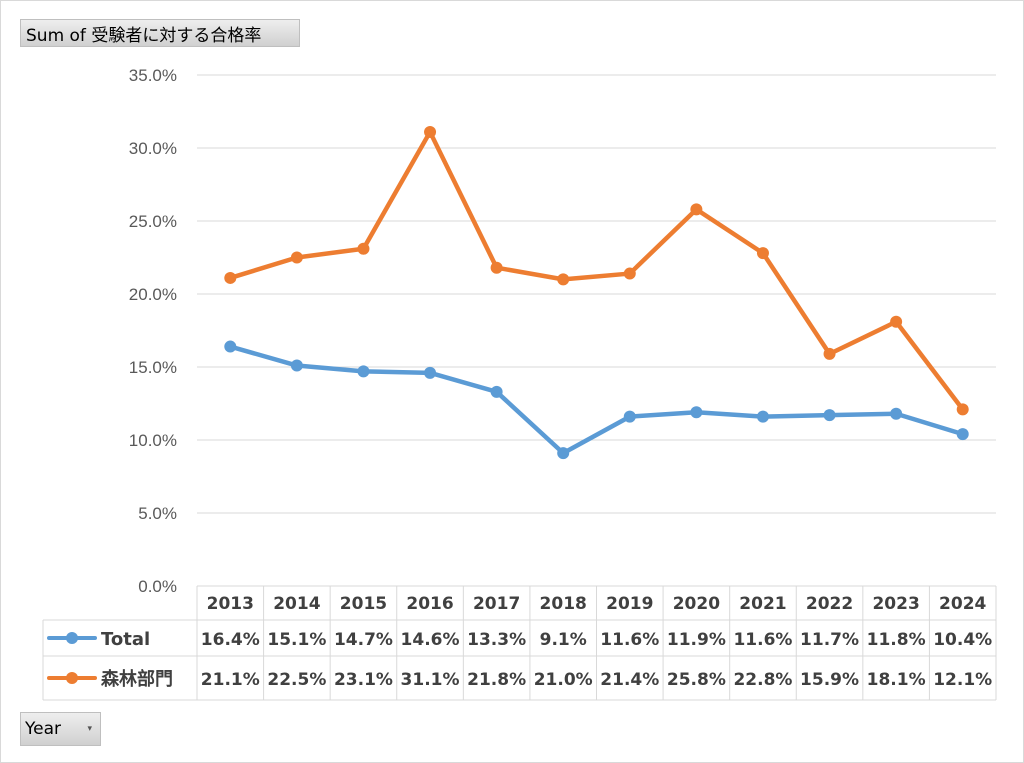 The width and height of the screenshot is (1024, 763). What do you see at coordinates (363, 604) in the screenshot?
I see `x-category-label: 2015` at bounding box center [363, 604].